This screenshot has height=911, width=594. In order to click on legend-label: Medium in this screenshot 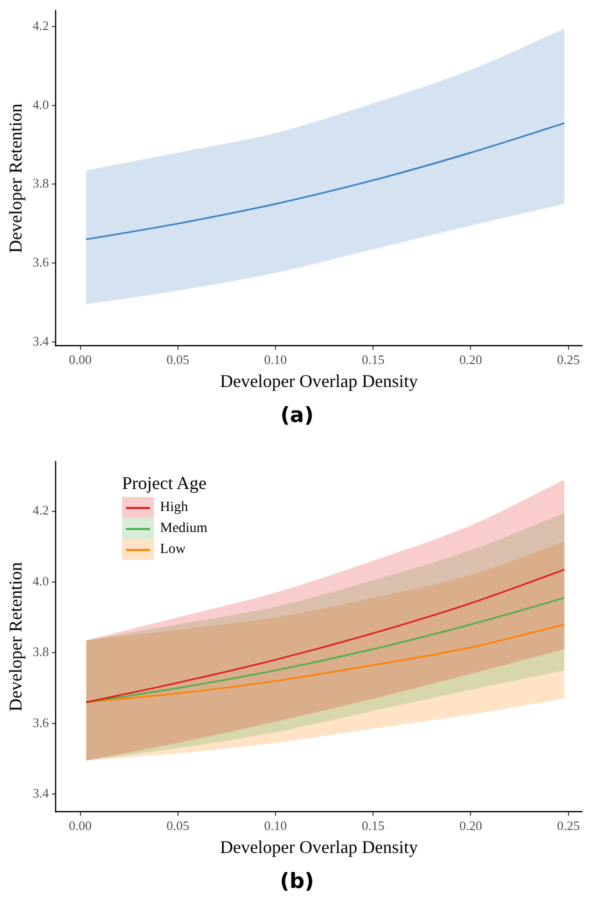, I will do `click(184, 528)`.